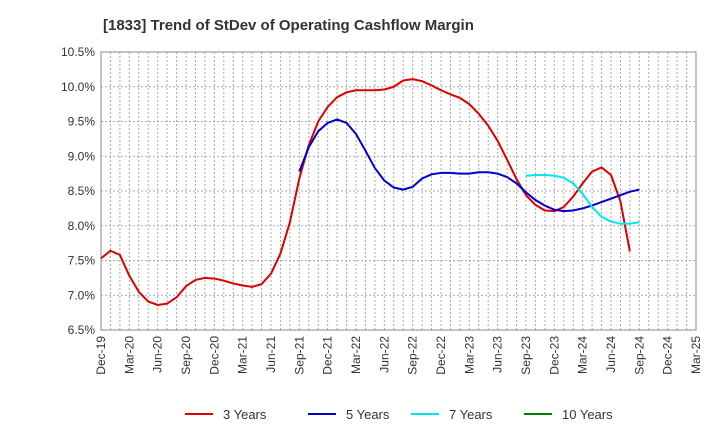 The image size is (720, 440). I want to click on x-tick-label: Sep-22, so click(413, 355).